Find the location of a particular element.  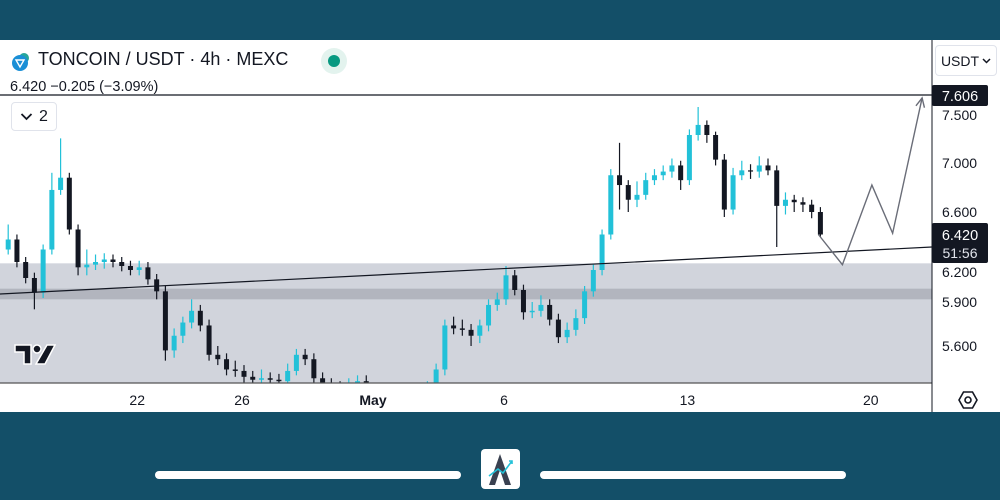

projection-path is located at coordinates (870, 182).